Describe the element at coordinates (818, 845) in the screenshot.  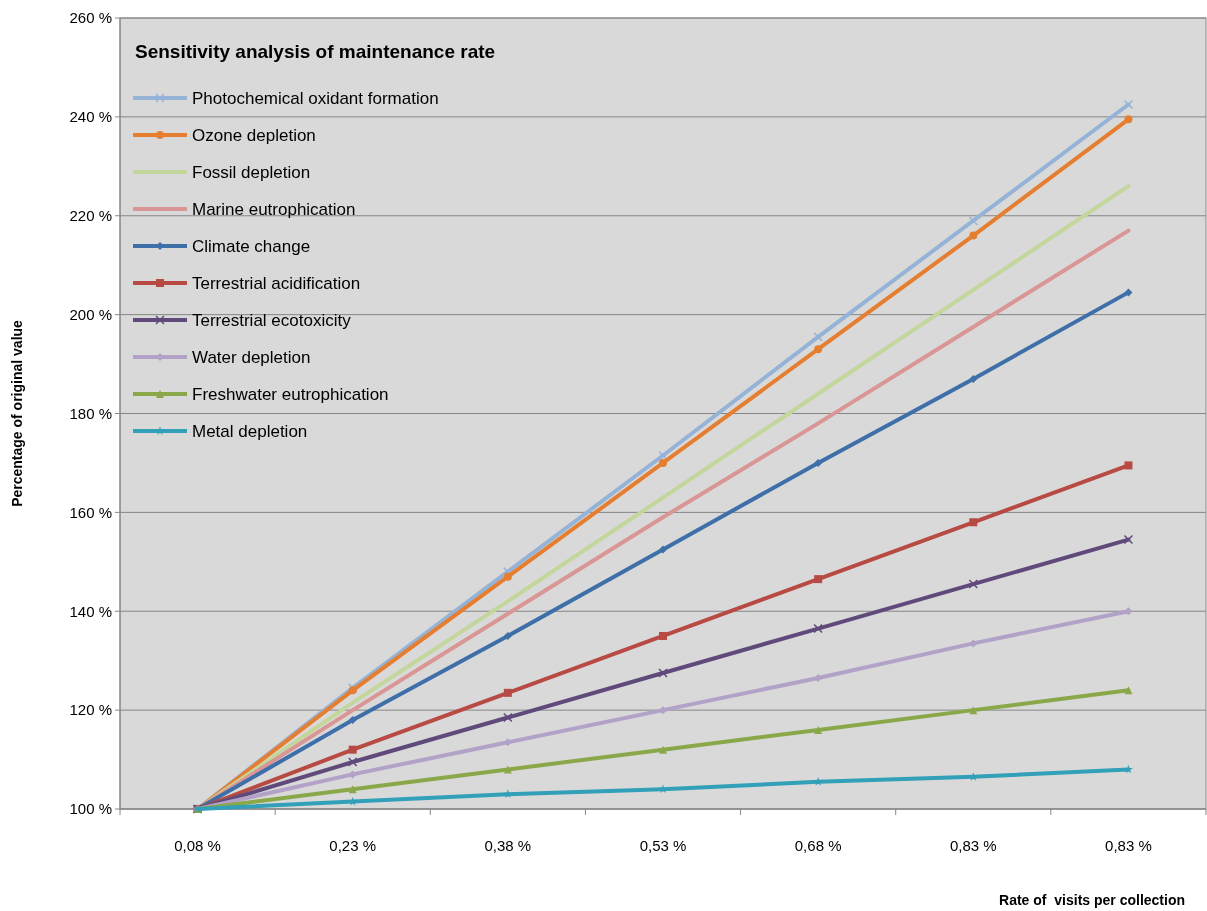
I see `x-tick-label: 0,68 %` at that location.